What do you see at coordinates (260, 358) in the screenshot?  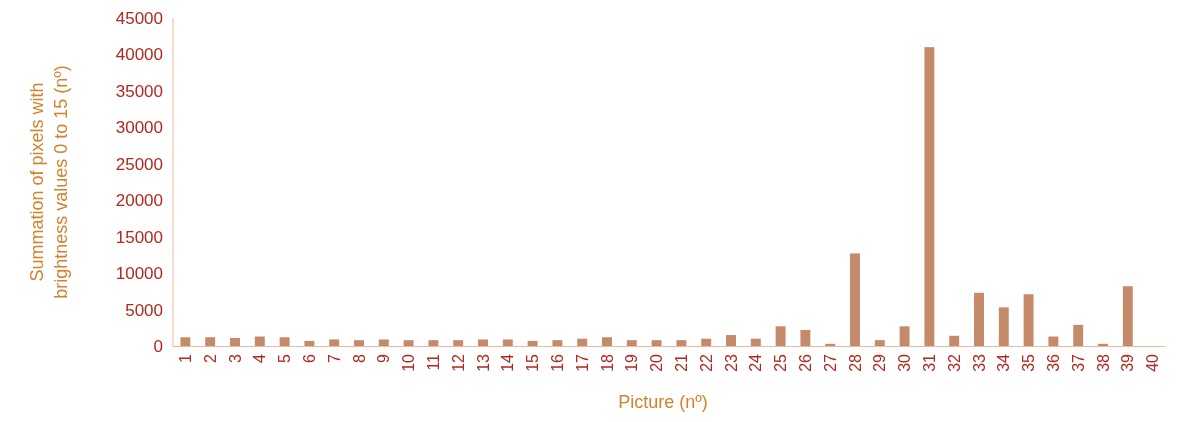 I see `x-tick-label: 4` at bounding box center [260, 358].